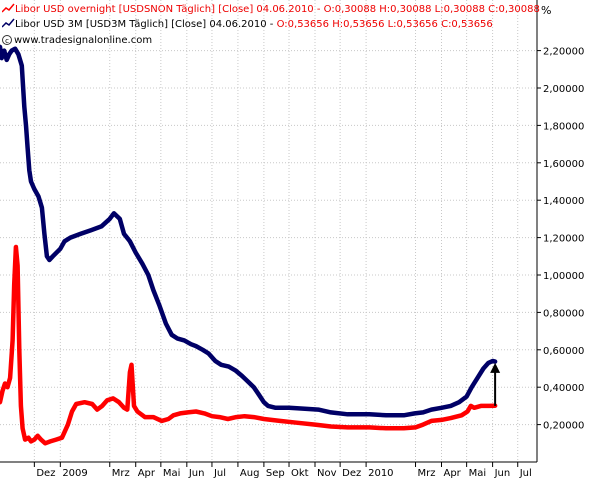 The width and height of the screenshot is (595, 480). What do you see at coordinates (7, 40) in the screenshot?
I see `copyright-icon: c` at bounding box center [7, 40].